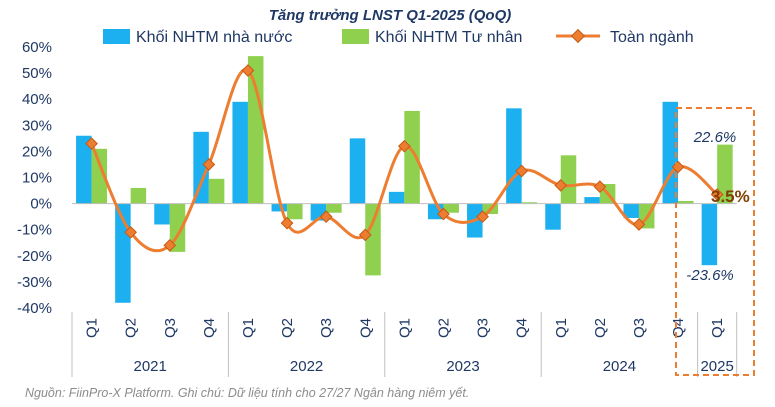  What do you see at coordinates (578, 36) in the screenshot?
I see `legend-marker-total` at bounding box center [578, 36].